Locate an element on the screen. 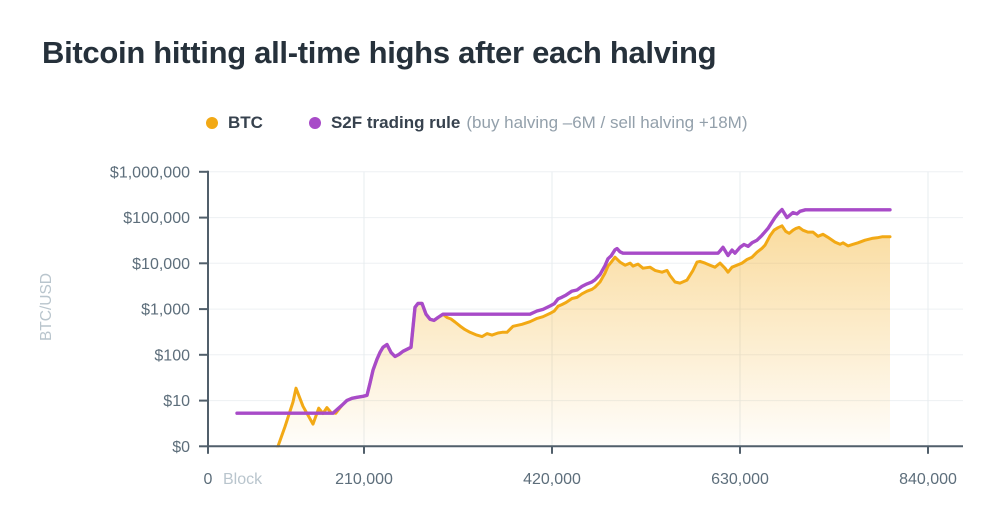 The image size is (1000, 530). x-tick-label: 420,000 is located at coordinates (552, 479).